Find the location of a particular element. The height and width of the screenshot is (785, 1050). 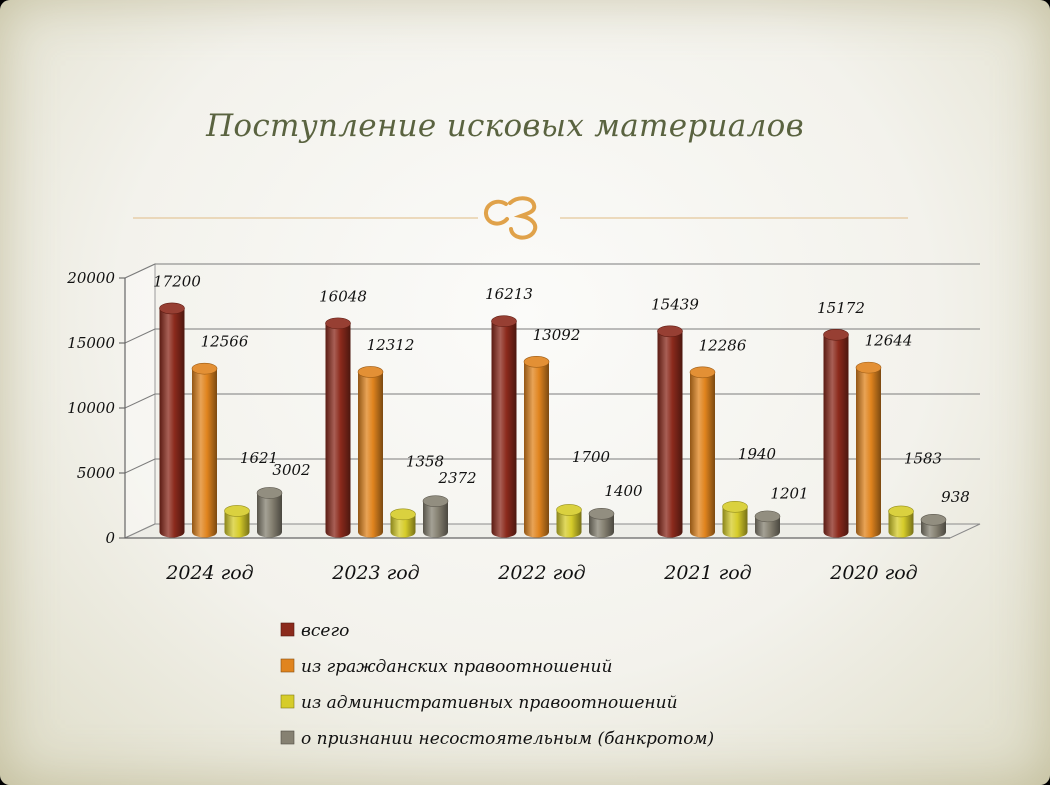

category-label: 2022 год is located at coordinates (541, 573).